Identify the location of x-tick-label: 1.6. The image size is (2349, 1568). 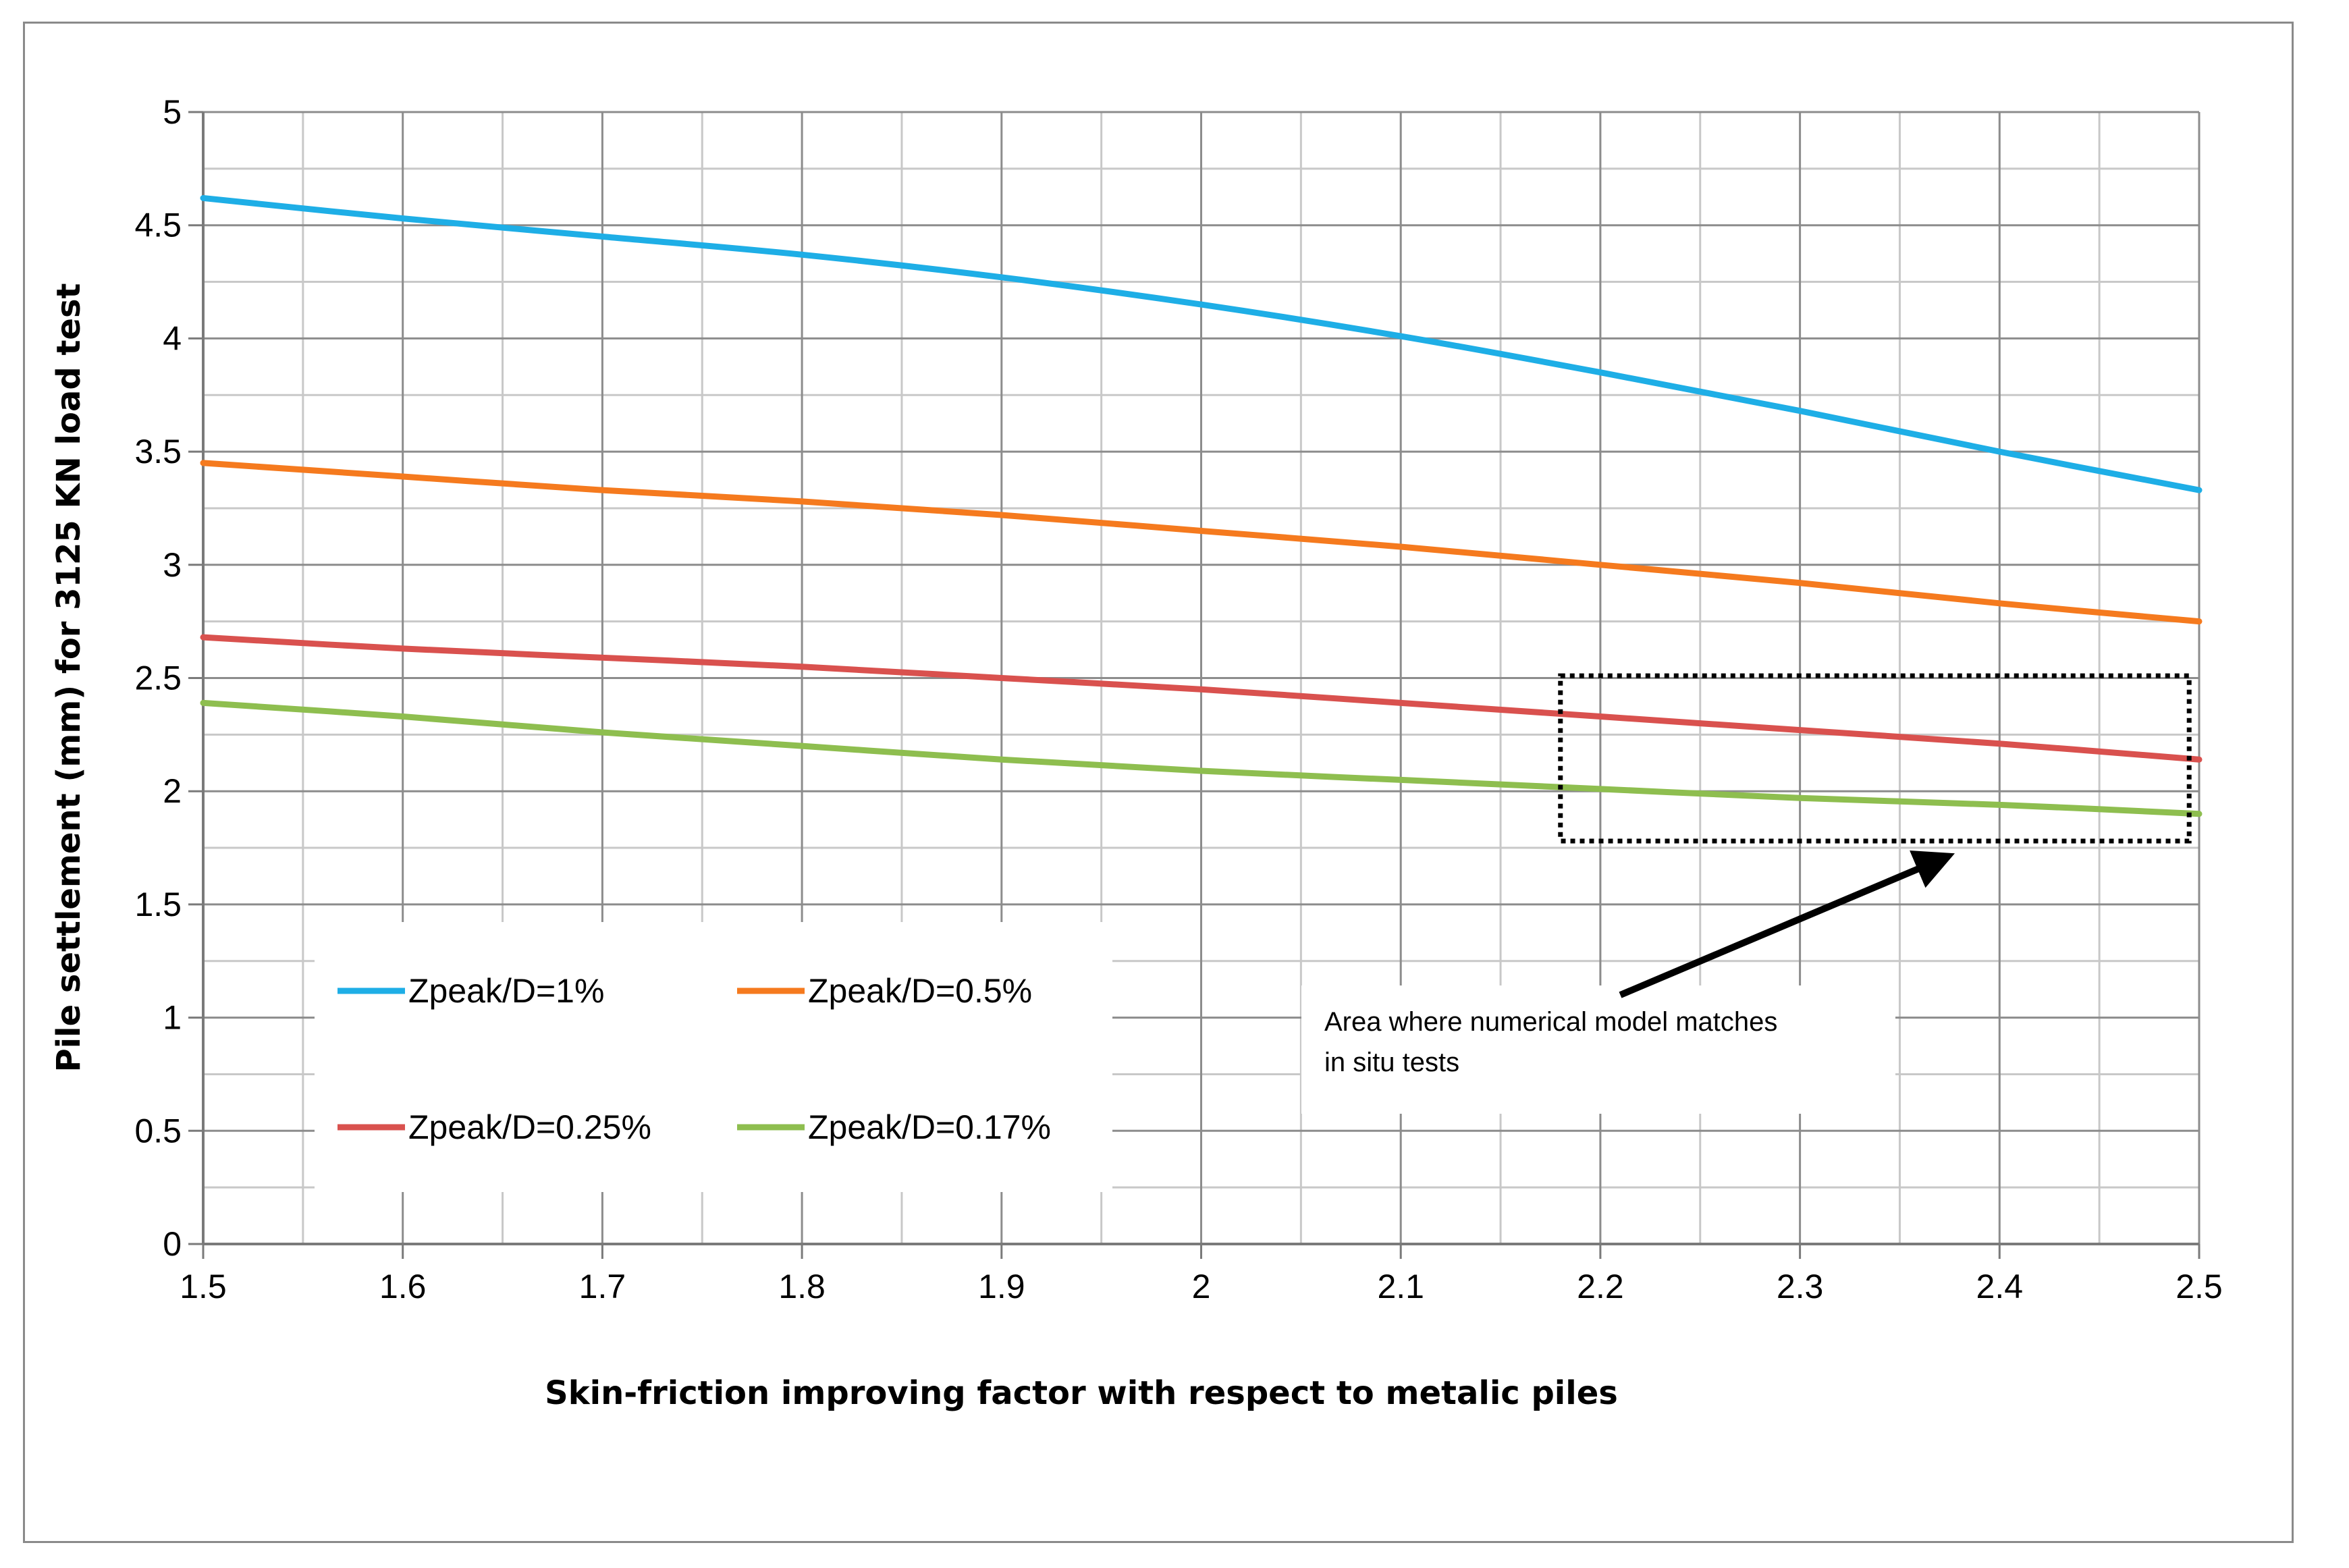
(403, 1286).